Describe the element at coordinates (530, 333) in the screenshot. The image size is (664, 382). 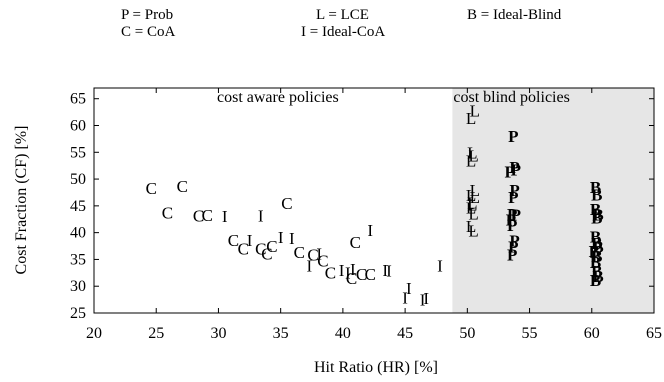
I see `x-tick-label: 55` at that location.